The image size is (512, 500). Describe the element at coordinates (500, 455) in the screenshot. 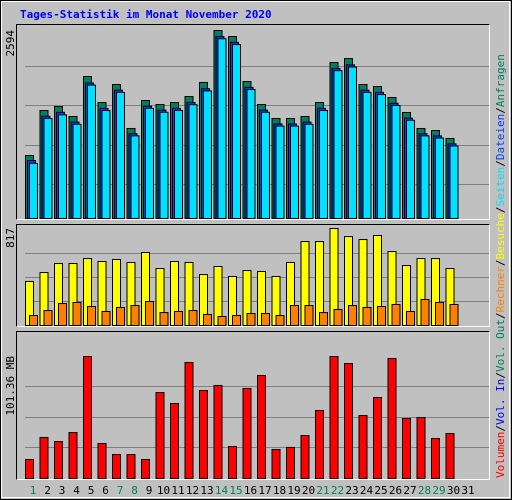

I see `legend-entry: Volumen` at that location.